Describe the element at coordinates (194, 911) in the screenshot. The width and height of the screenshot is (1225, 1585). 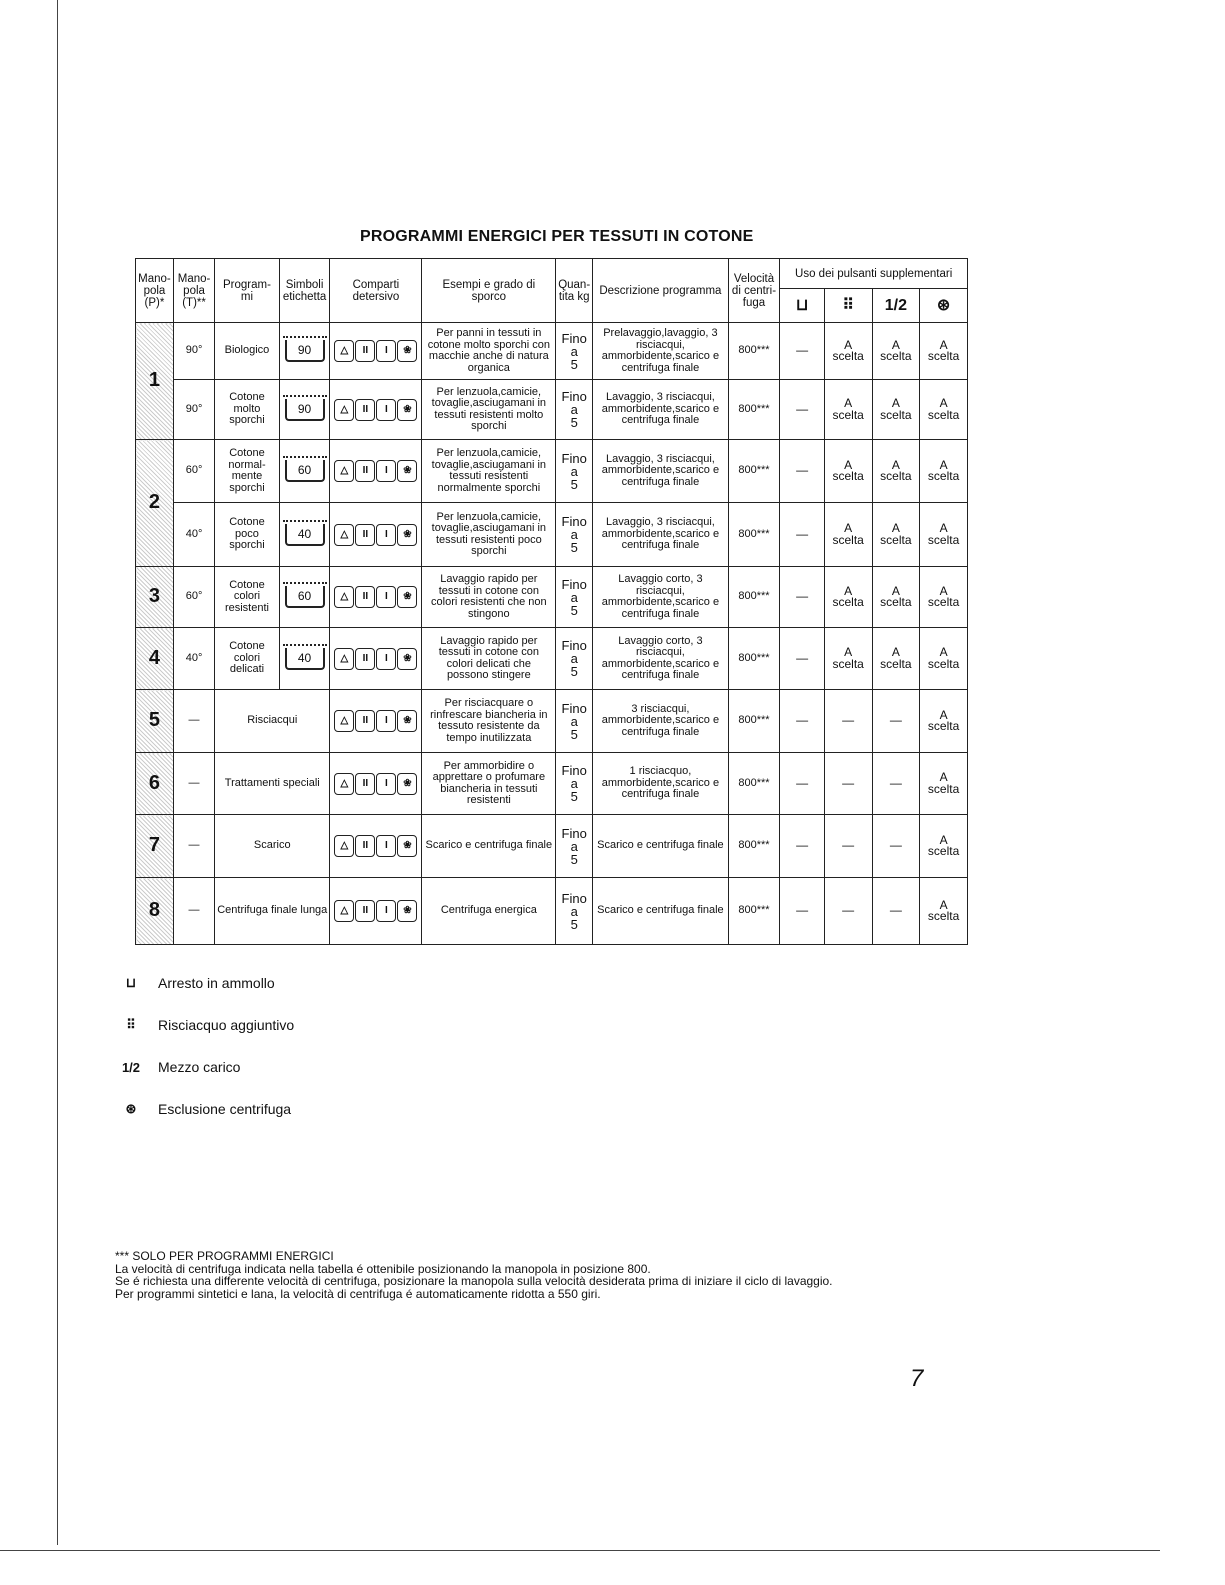
I see `temperature: —` at that location.